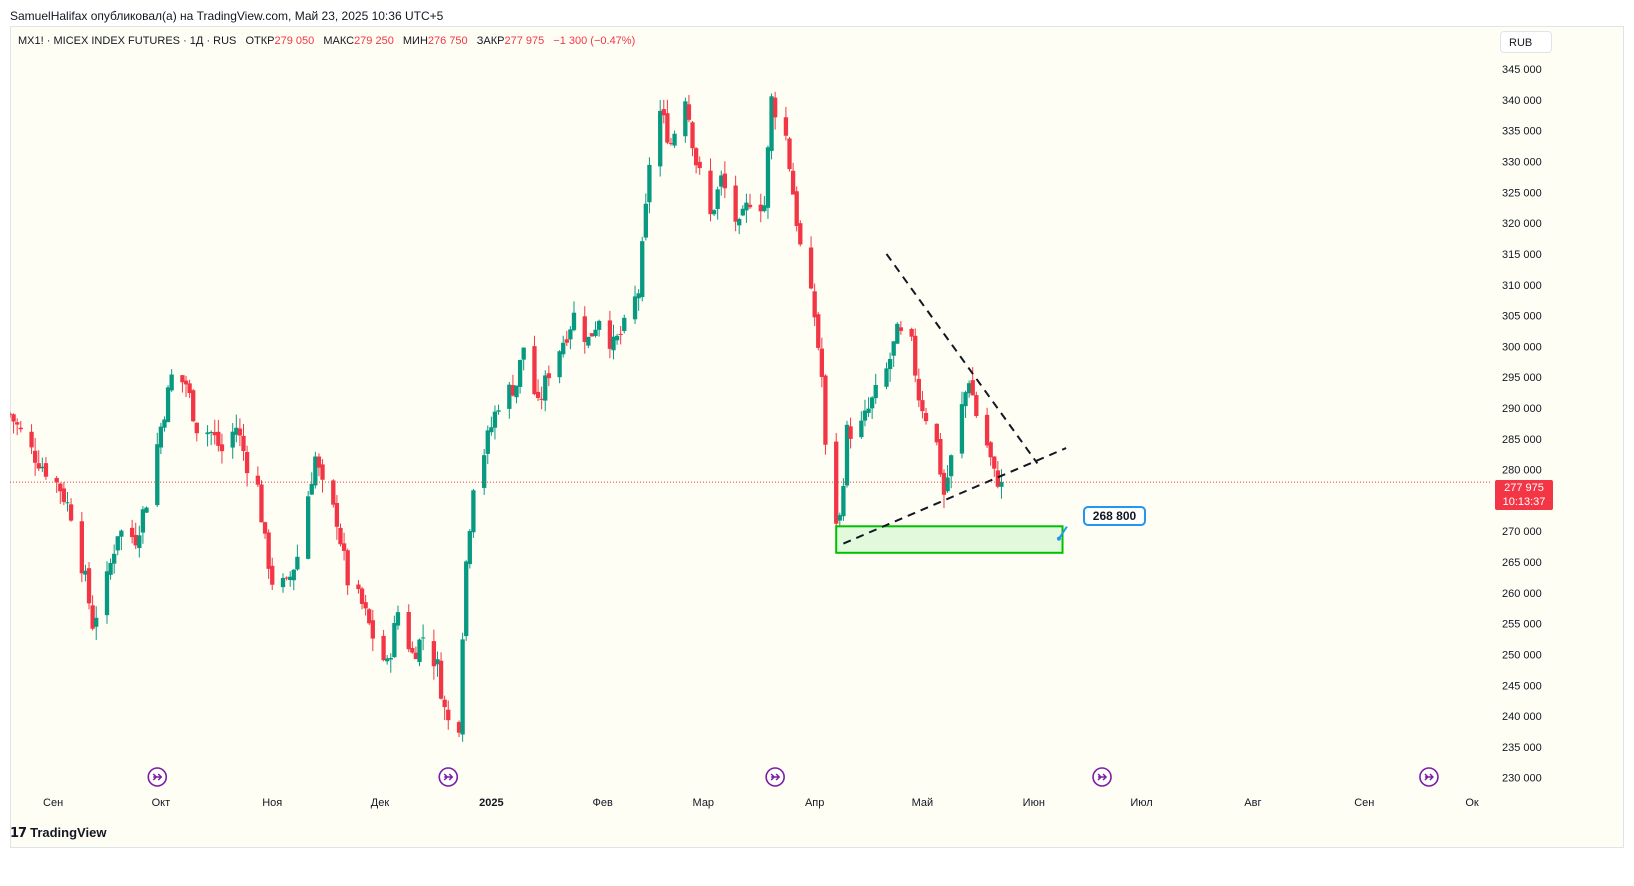 Image resolution: width=1634 pixels, height=886 pixels. What do you see at coordinates (272, 803) in the screenshot?
I see `x-tick-label: Ноя` at bounding box center [272, 803].